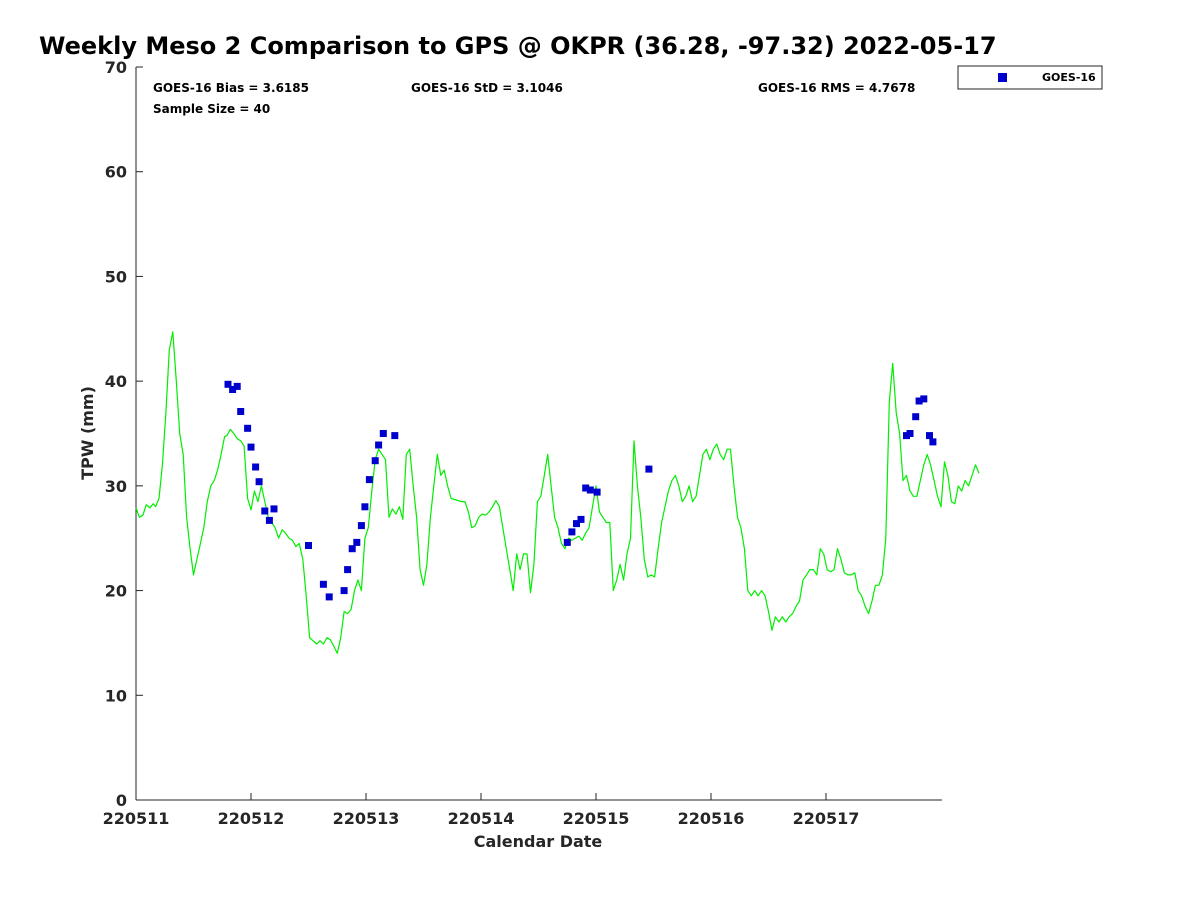 The image size is (1200, 900). I want to click on x-tick-label: 220517, so click(826, 818).